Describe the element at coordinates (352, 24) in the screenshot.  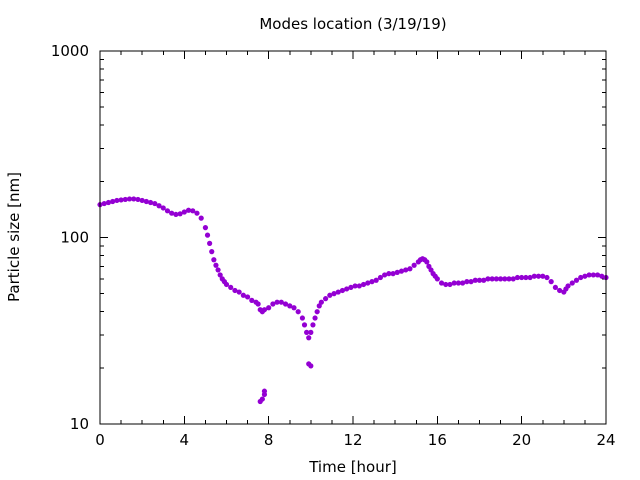
I see `chart-title: Modes location (3/19/19)` at that location.